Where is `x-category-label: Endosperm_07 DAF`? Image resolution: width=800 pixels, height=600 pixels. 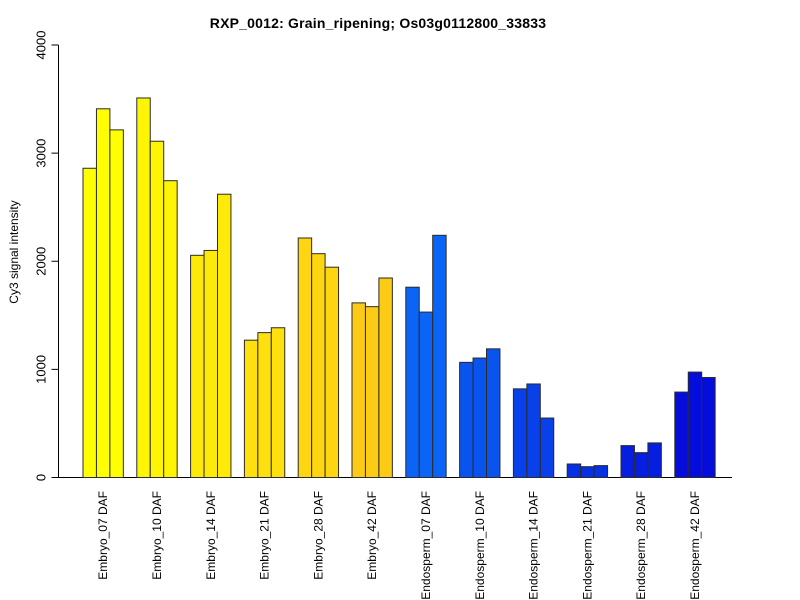 x-category-label: Endosperm_07 DAF is located at coordinates (426, 545).